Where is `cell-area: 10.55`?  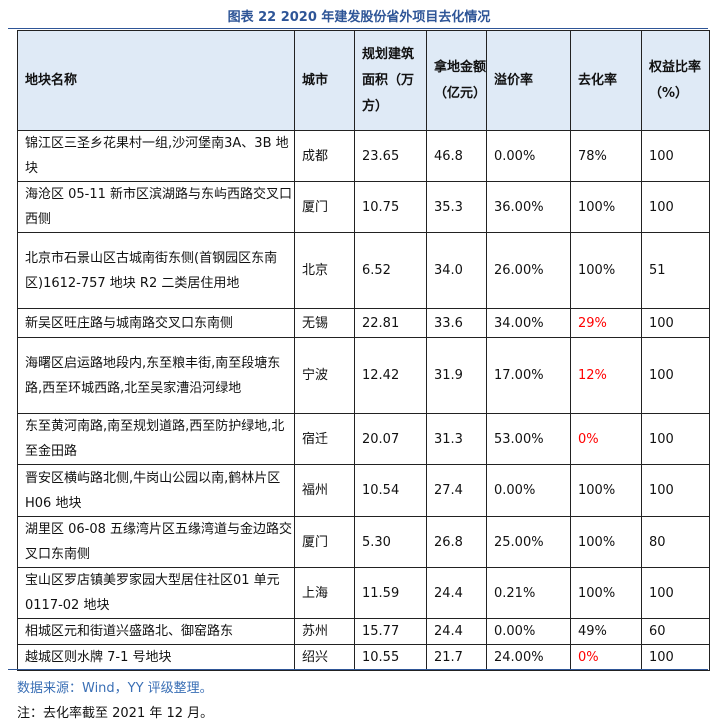
cell-area: 10.55 is located at coordinates (390, 657).